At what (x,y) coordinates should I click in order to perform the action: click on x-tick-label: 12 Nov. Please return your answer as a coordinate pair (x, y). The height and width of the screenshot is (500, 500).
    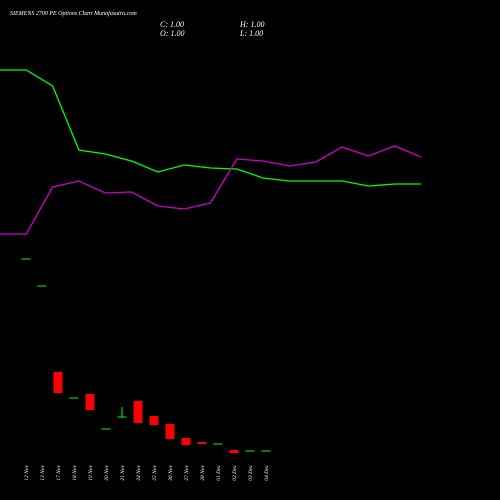
    Looking at the image, I should click on (27, 472).